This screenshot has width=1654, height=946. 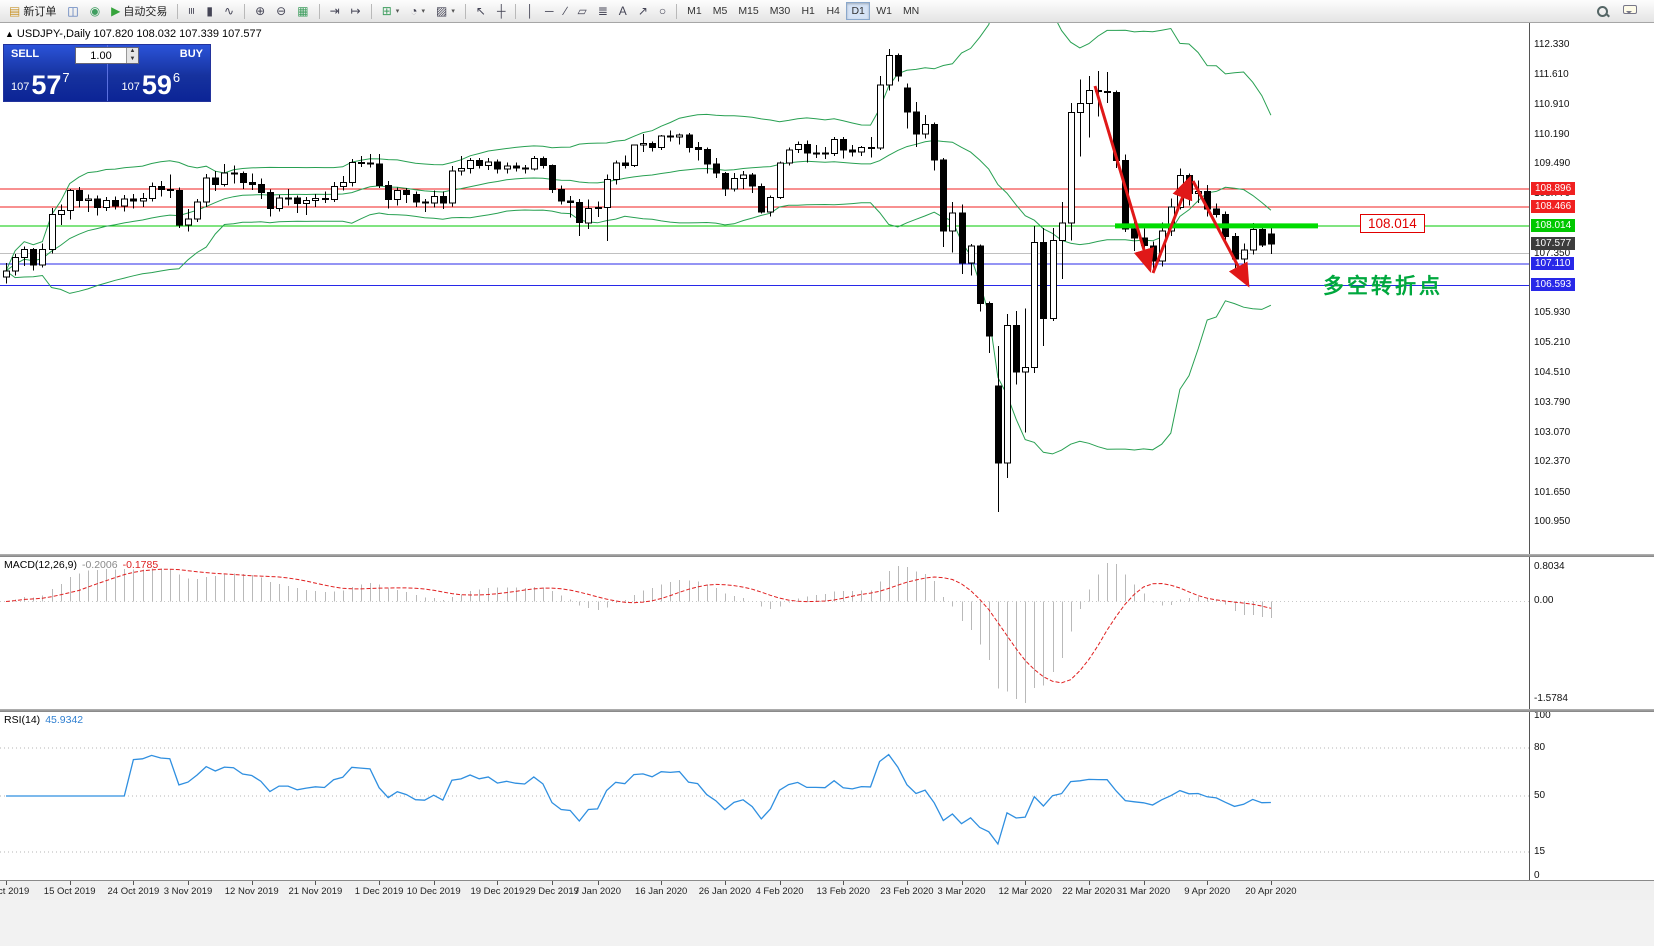 What do you see at coordinates (582, 11) in the screenshot?
I see `channel-button: ▱` at bounding box center [582, 11].